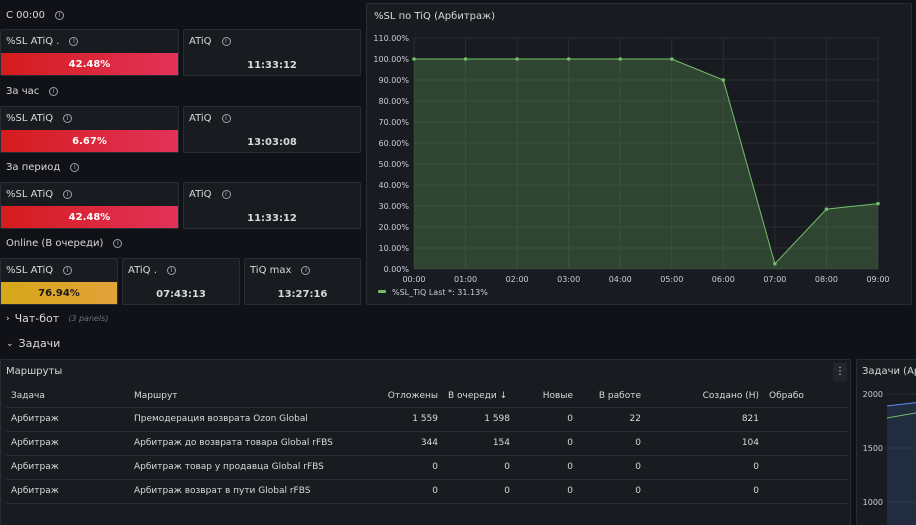 This screenshot has width=916, height=525. Describe the element at coordinates (272, 142) in the screenshot. I see `stat-value: 13:03:08` at that location.